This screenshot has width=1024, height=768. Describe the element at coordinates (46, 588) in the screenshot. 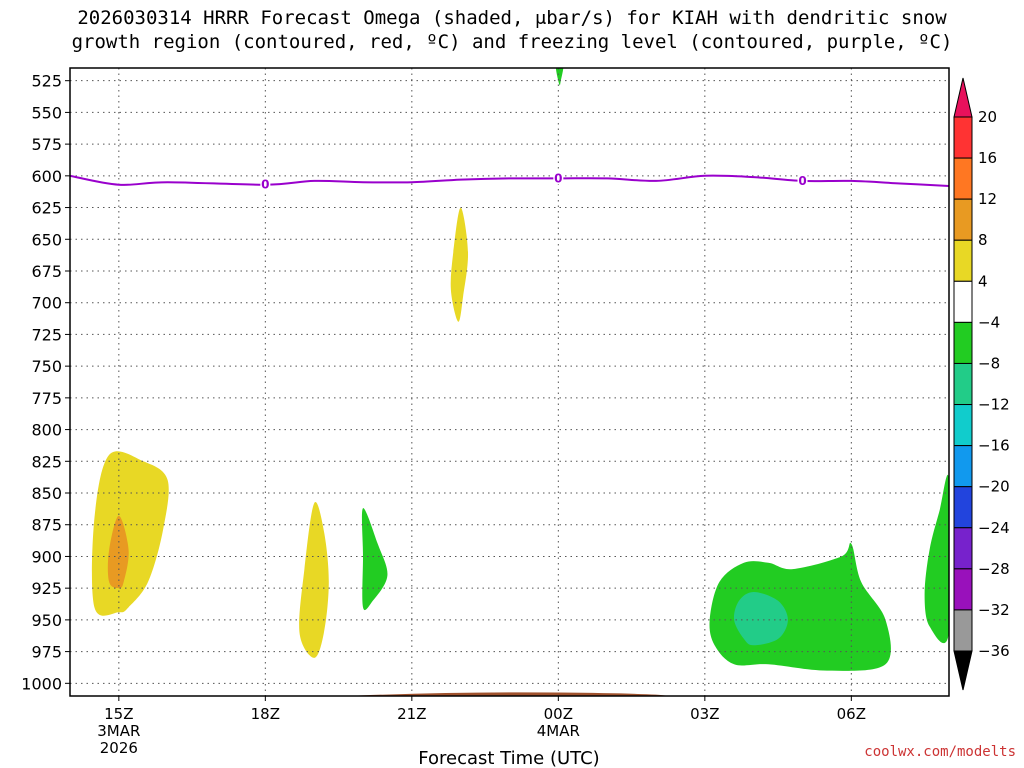

I see `y-tick-label: 925` at that location.